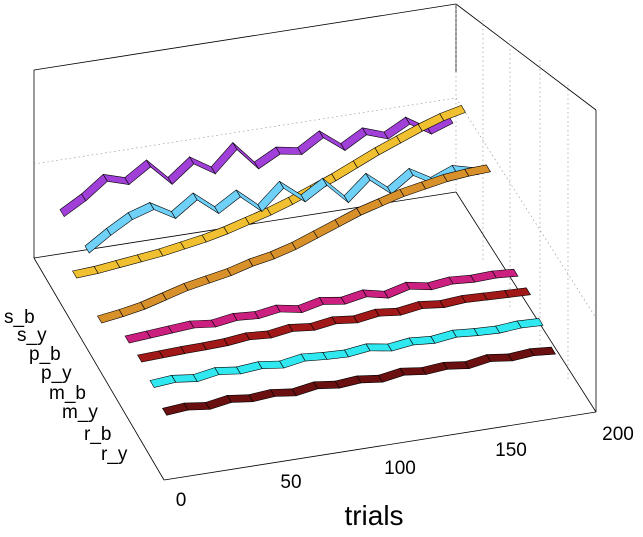 The width and height of the screenshot is (643, 537). What do you see at coordinates (181, 500) in the screenshot?
I see `x-tick-label: 0` at bounding box center [181, 500].